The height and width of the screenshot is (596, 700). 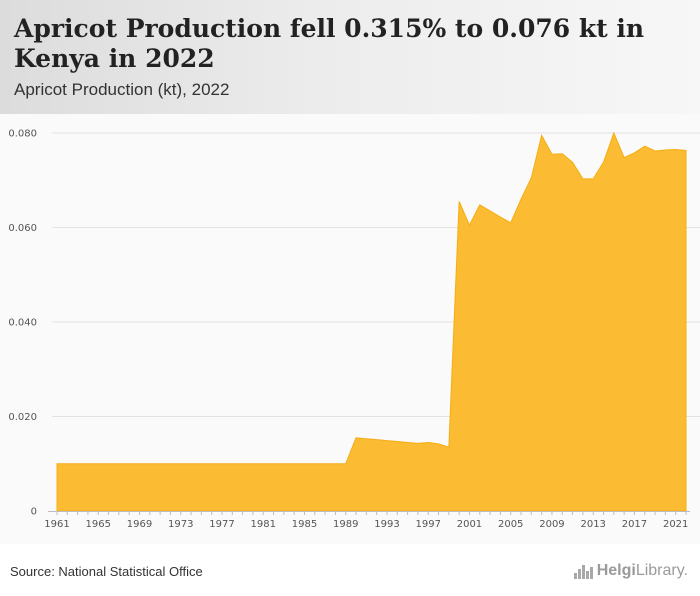 What do you see at coordinates (263, 524) in the screenshot?
I see `x-tick-label: 1981` at bounding box center [263, 524].